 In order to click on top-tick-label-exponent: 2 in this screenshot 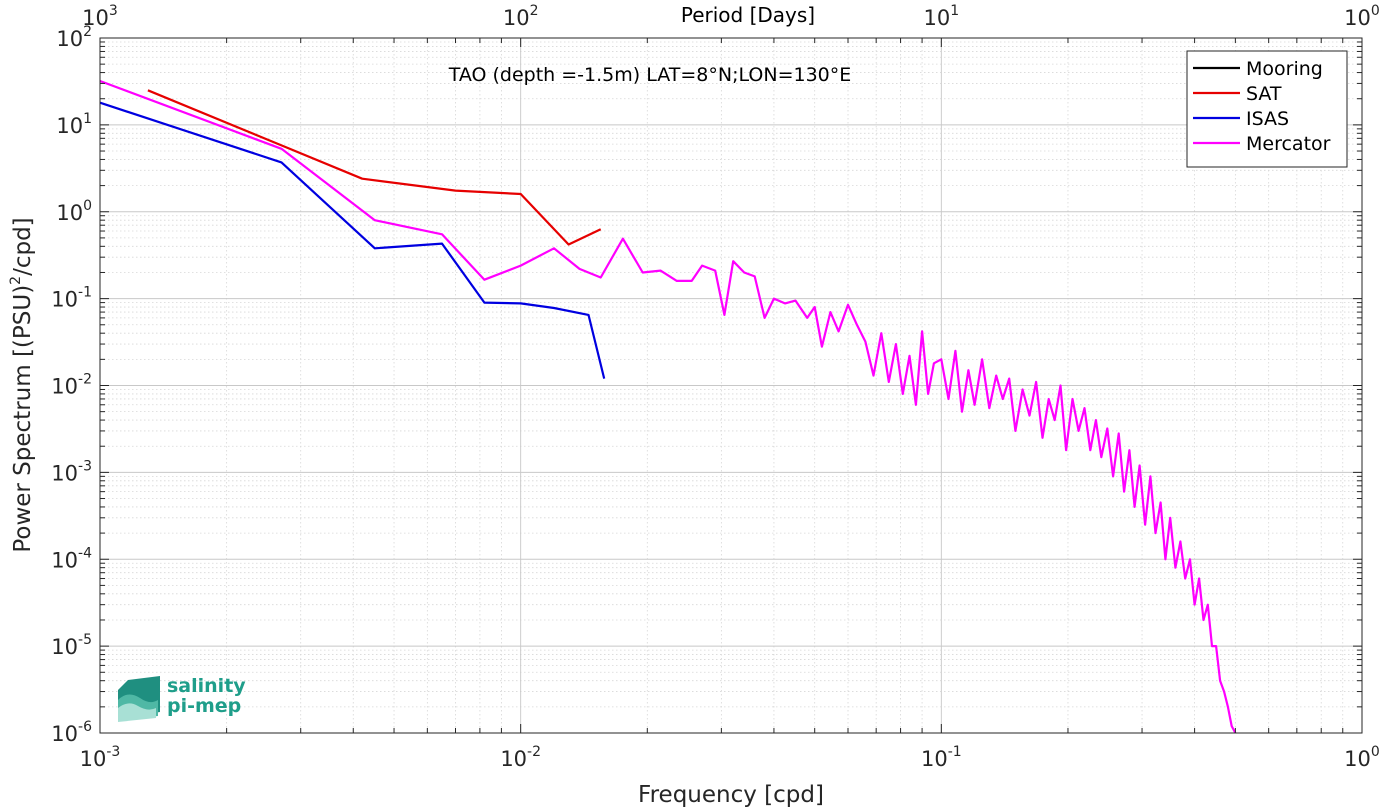, I will do `click(534, 11)`.